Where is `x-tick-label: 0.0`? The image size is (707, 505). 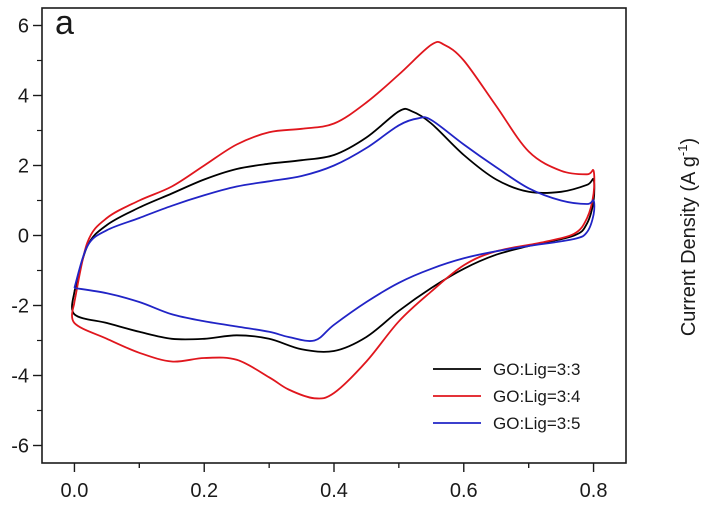 x-tick-label: 0.0 is located at coordinates (75, 491).